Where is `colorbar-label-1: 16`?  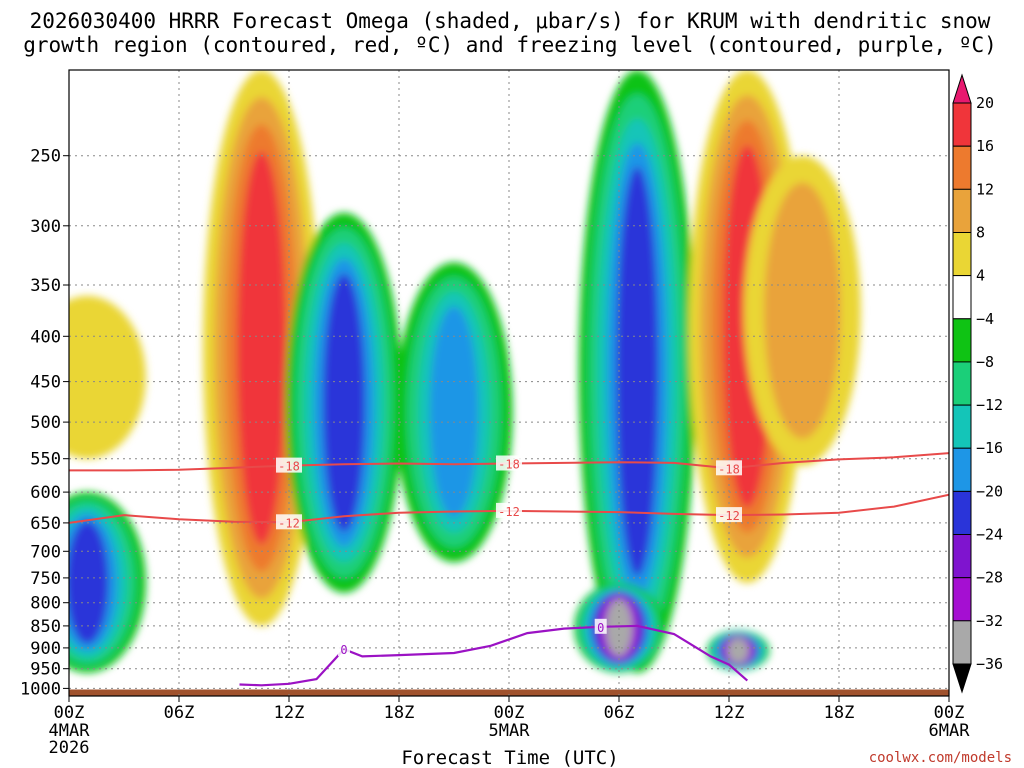
colorbar-label-1: 16 is located at coordinates (985, 146).